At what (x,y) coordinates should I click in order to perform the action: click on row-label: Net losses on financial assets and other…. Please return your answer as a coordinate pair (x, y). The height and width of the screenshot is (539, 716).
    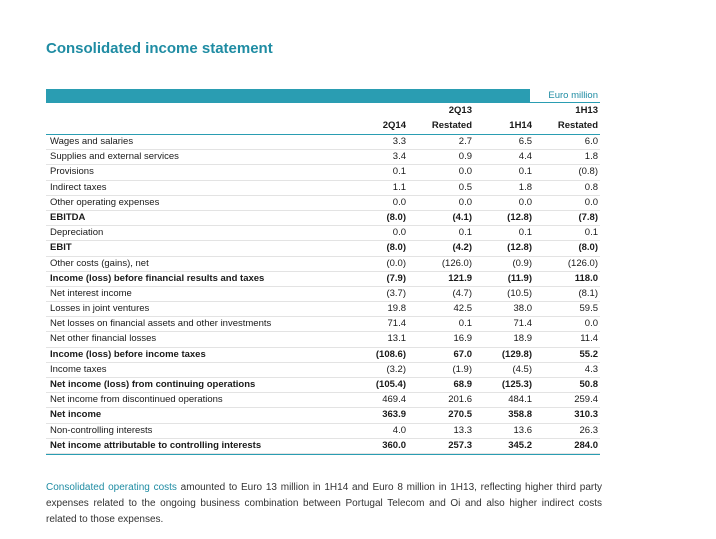
    Looking at the image, I should click on (161, 324).